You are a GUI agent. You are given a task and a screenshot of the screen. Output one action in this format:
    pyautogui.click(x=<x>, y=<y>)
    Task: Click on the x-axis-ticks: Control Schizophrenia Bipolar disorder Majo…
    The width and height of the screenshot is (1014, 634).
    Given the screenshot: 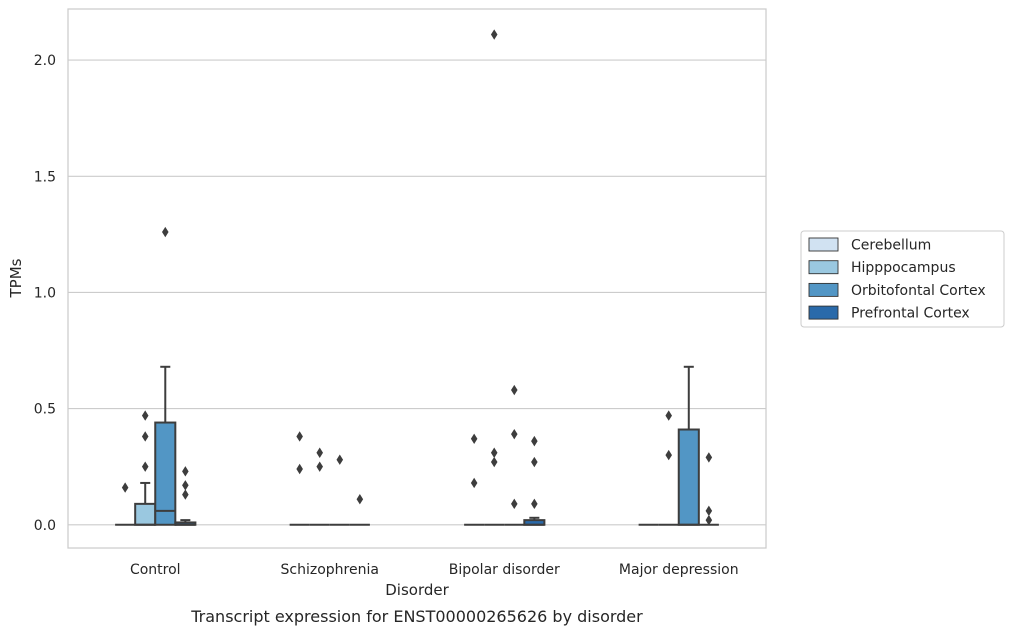 What is the action you would take?
    pyautogui.click(x=434, y=570)
    